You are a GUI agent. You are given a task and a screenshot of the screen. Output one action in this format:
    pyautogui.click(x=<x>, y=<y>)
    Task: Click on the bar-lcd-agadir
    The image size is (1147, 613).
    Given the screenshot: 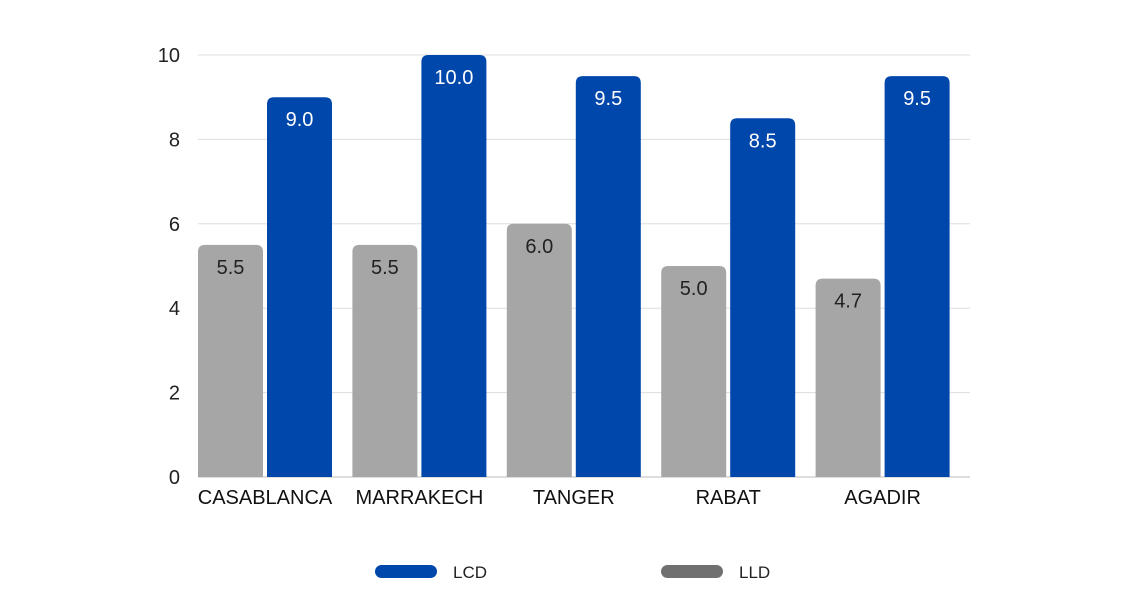 What is the action you would take?
    pyautogui.click(x=917, y=276)
    